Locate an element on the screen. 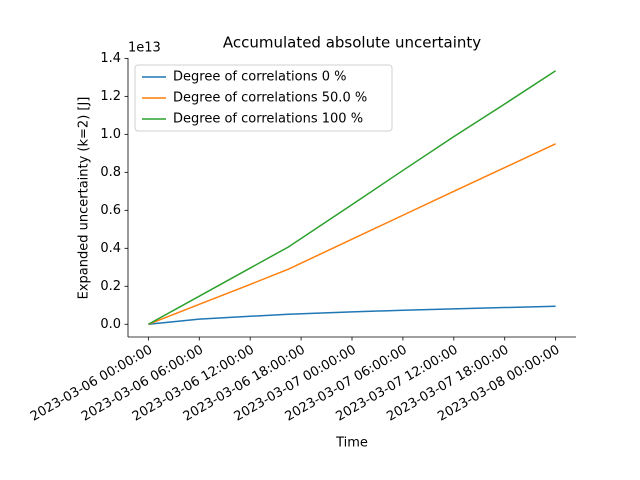 The height and width of the screenshot is (480, 640). legend-box is located at coordinates (263, 98).